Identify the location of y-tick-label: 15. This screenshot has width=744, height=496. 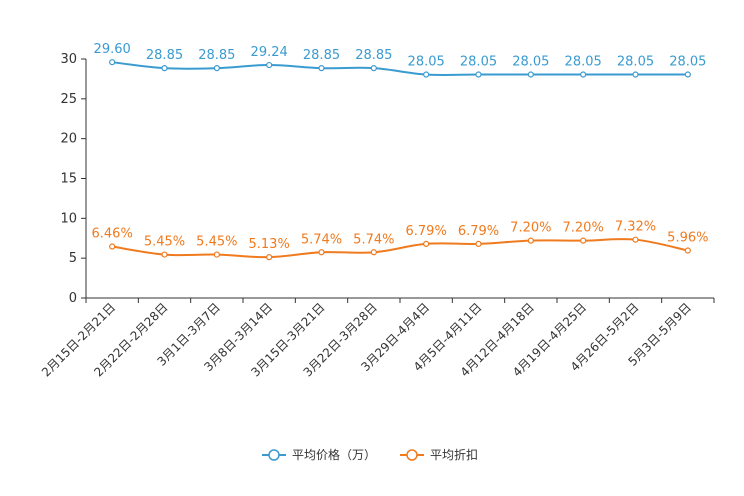
(68, 179).